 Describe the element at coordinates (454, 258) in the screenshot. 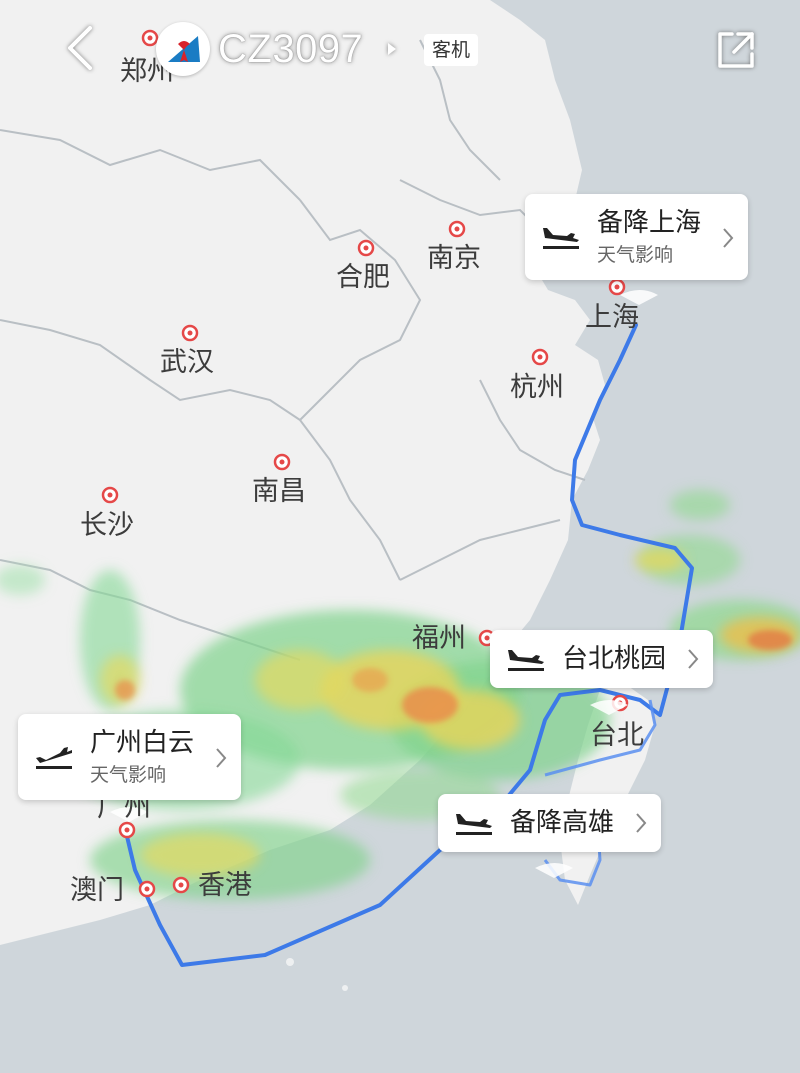

I see `city-label-nanjing: 南京` at that location.